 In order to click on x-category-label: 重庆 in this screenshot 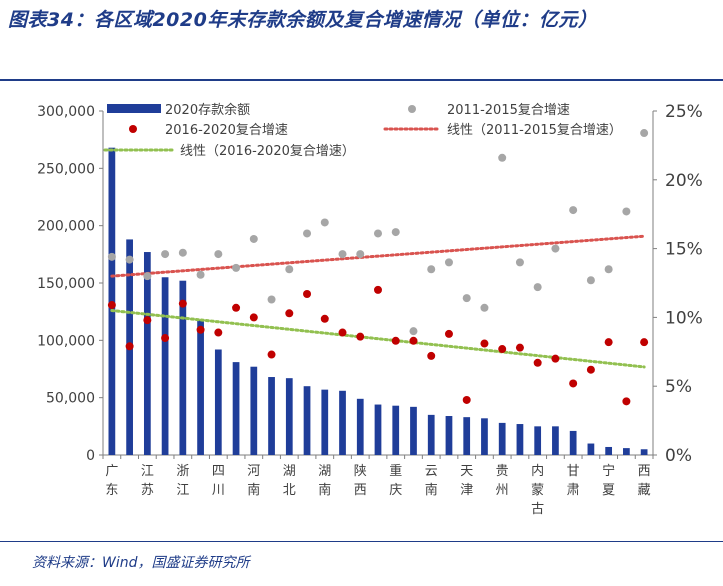, I will do `click(395, 480)`.